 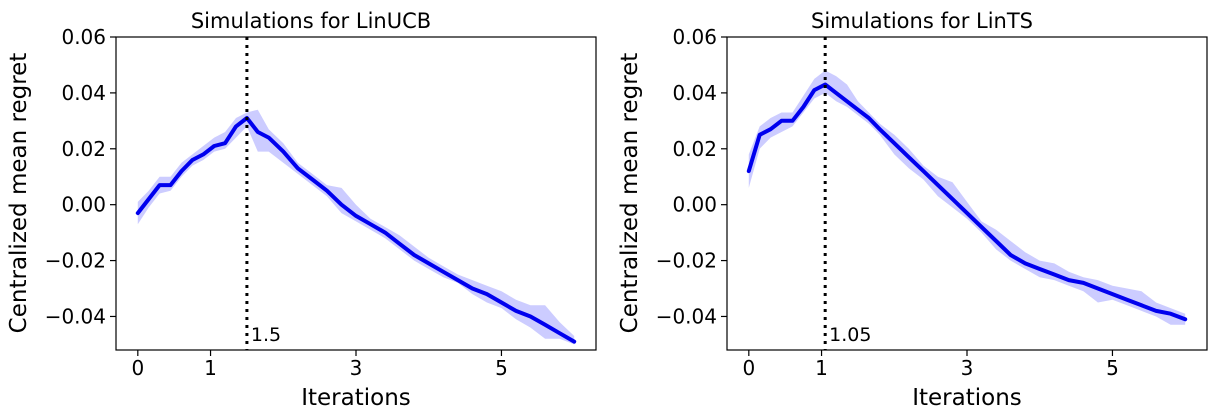 What do you see at coordinates (266, 335) in the screenshot?
I see `vertical-marker-label: 1.5` at bounding box center [266, 335].